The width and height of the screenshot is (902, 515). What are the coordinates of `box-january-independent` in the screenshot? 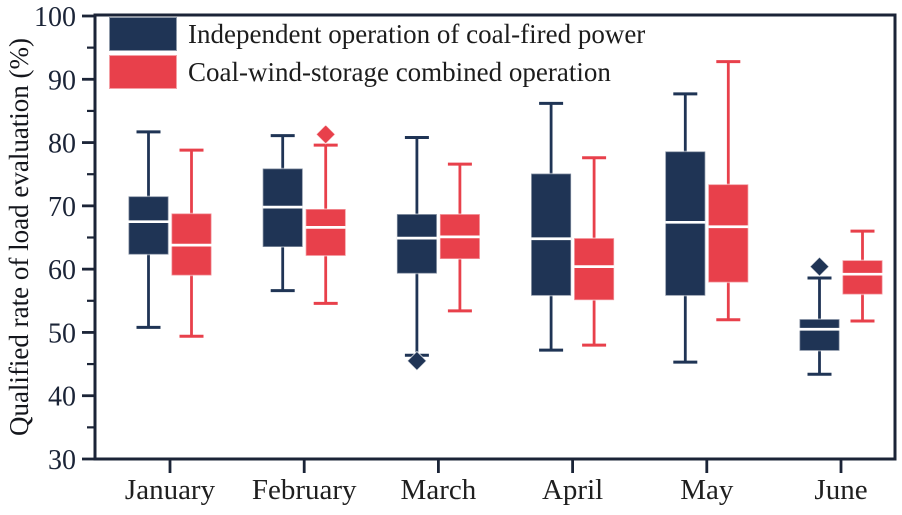 It's located at (148, 229).